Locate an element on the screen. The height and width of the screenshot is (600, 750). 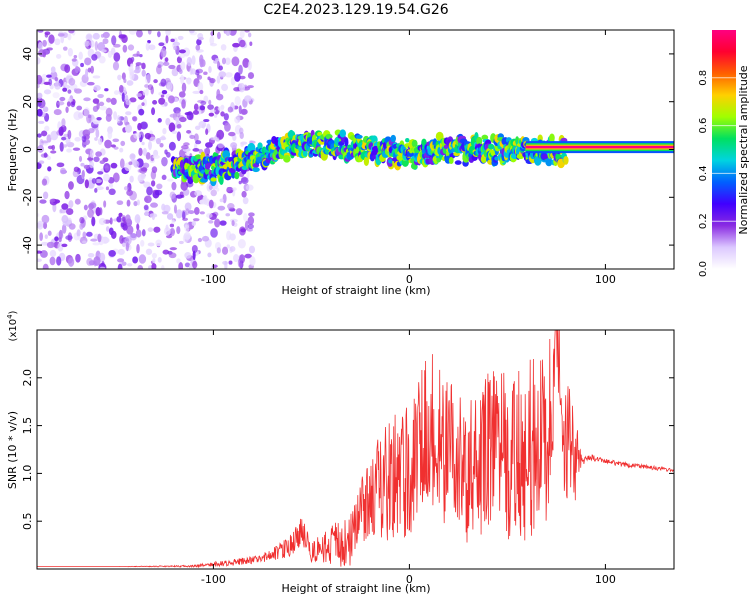
colorbar-ticks: 0.0 0.2 0.4 0.6 0.8 is located at coordinates (717, 173).